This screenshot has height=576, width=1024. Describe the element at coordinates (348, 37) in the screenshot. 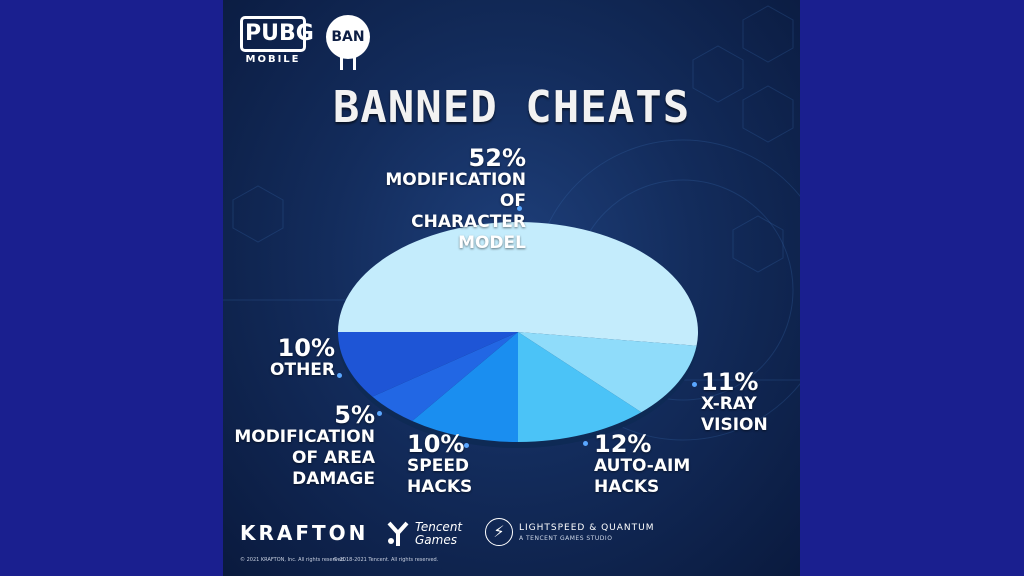

I see `ban-badge: BAN` at that location.